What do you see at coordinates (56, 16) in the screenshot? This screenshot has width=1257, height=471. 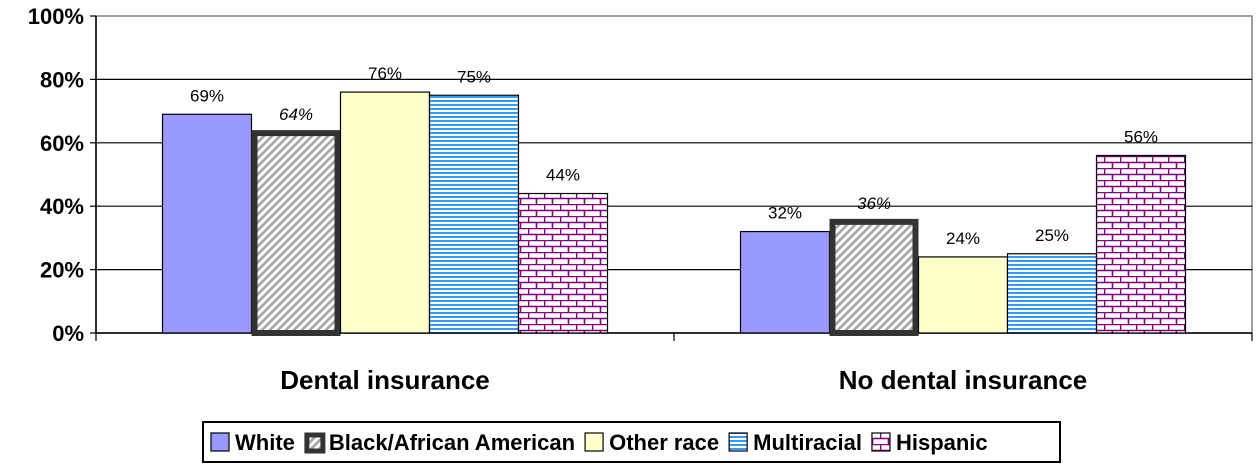 I see `y-tick-label: 100%` at bounding box center [56, 16].